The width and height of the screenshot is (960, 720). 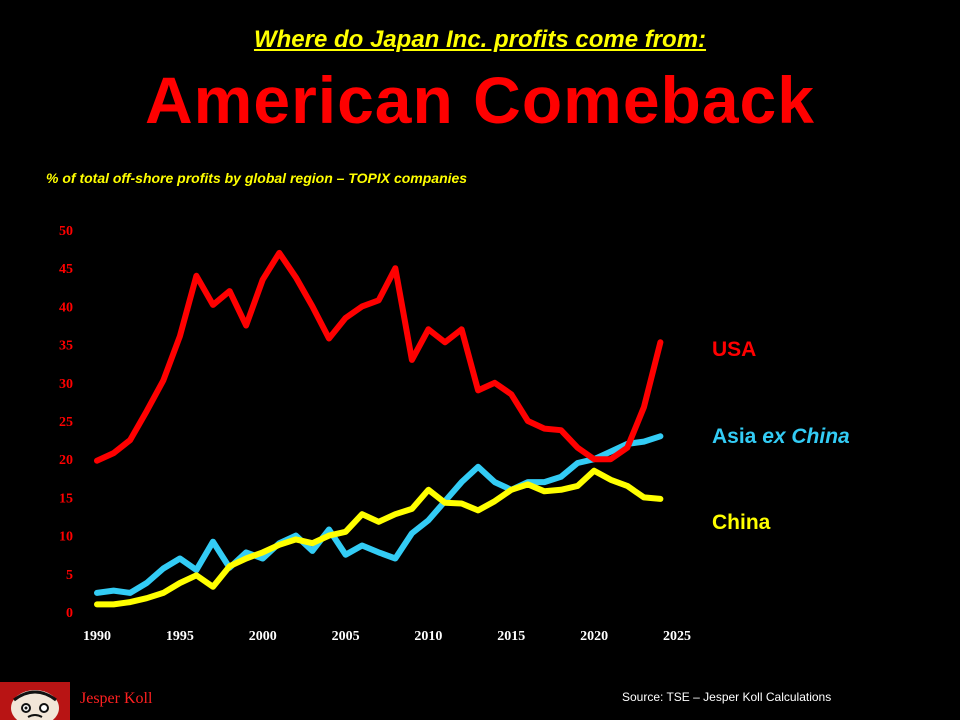 What do you see at coordinates (97, 636) in the screenshot?
I see `x-tick-label: 1990` at bounding box center [97, 636].